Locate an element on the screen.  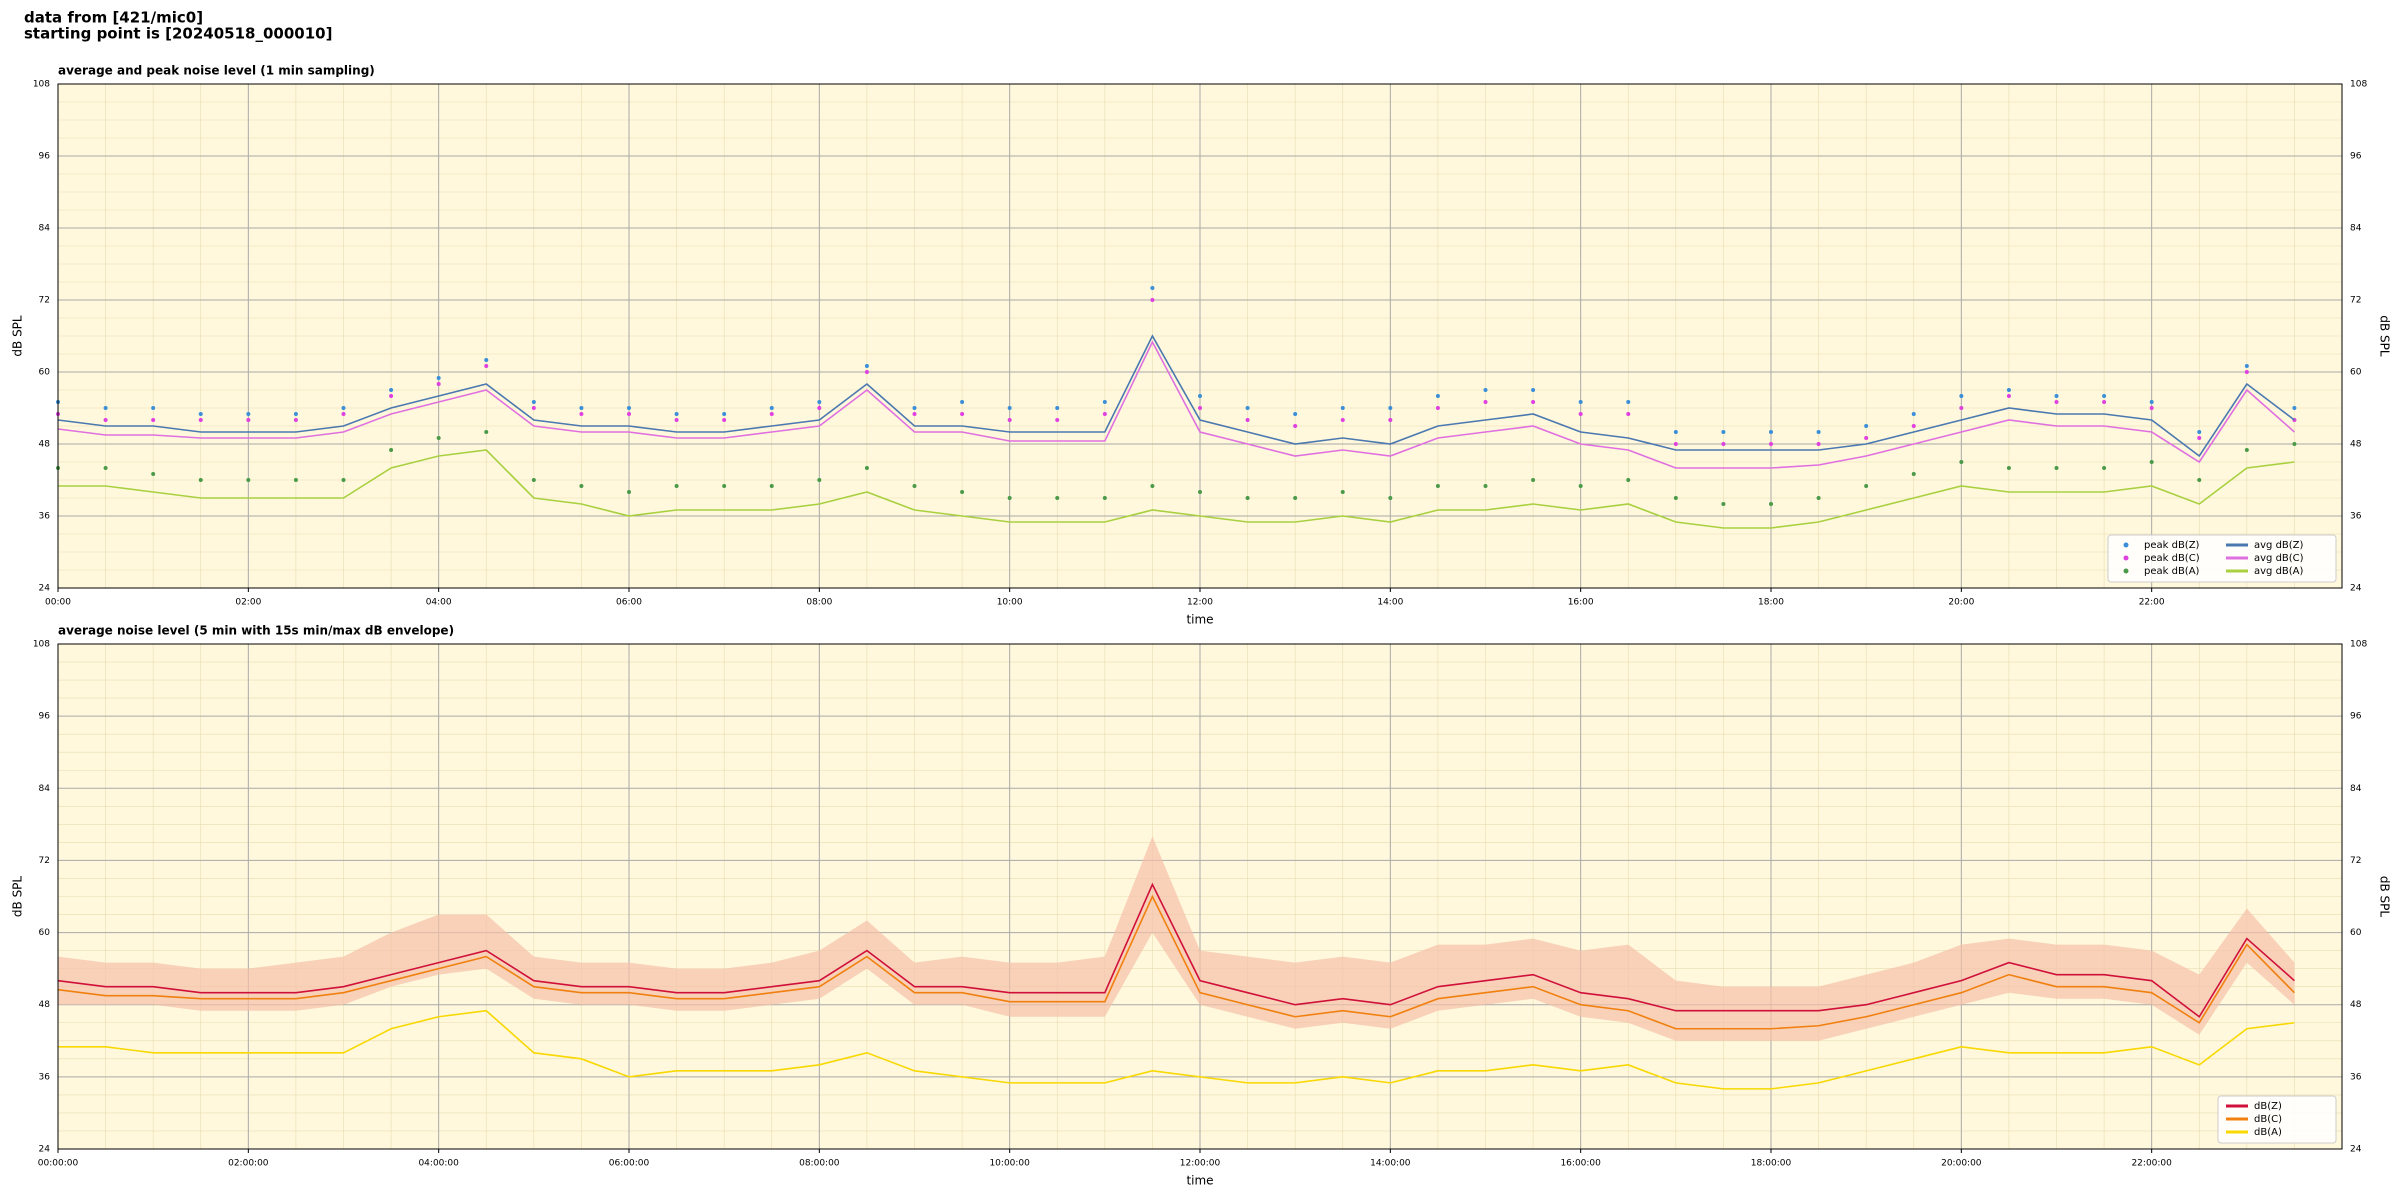
x-tick-label: 06:00 is located at coordinates (629, 603).